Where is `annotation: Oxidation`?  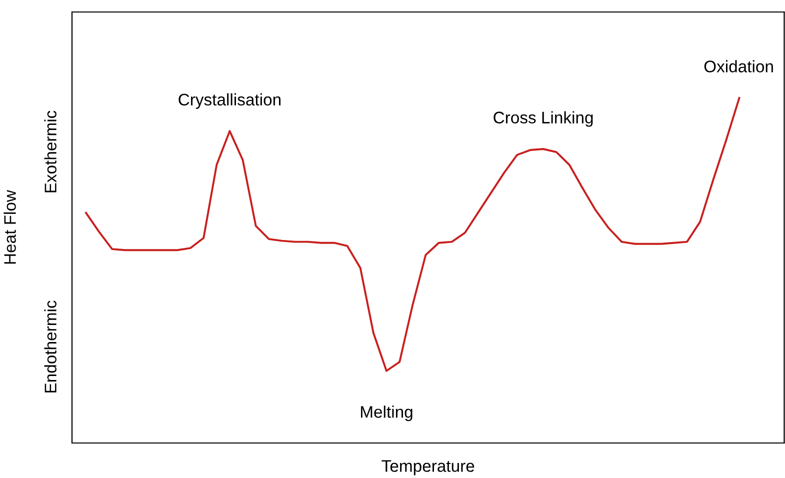 annotation: Oxidation is located at coordinates (738, 66).